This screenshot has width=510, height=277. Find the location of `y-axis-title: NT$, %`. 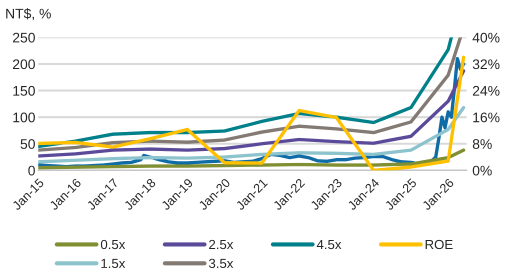

y-axis-title: NT$, % is located at coordinates (28, 14).